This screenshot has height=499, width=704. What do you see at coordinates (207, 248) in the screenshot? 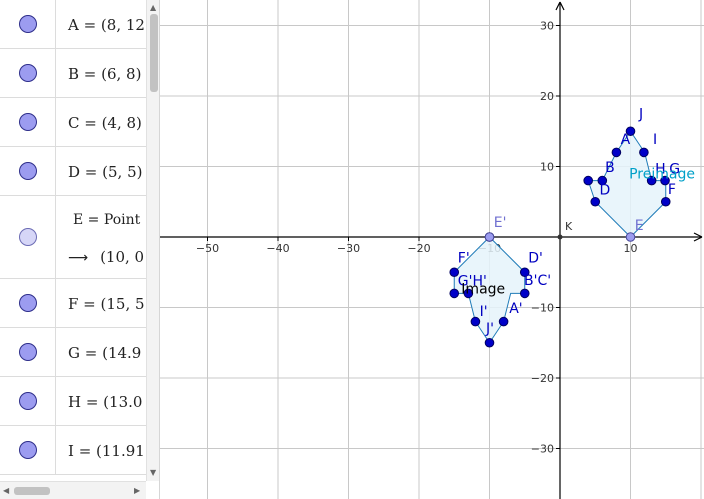
I see `x-tick-label: −50` at bounding box center [207, 248].